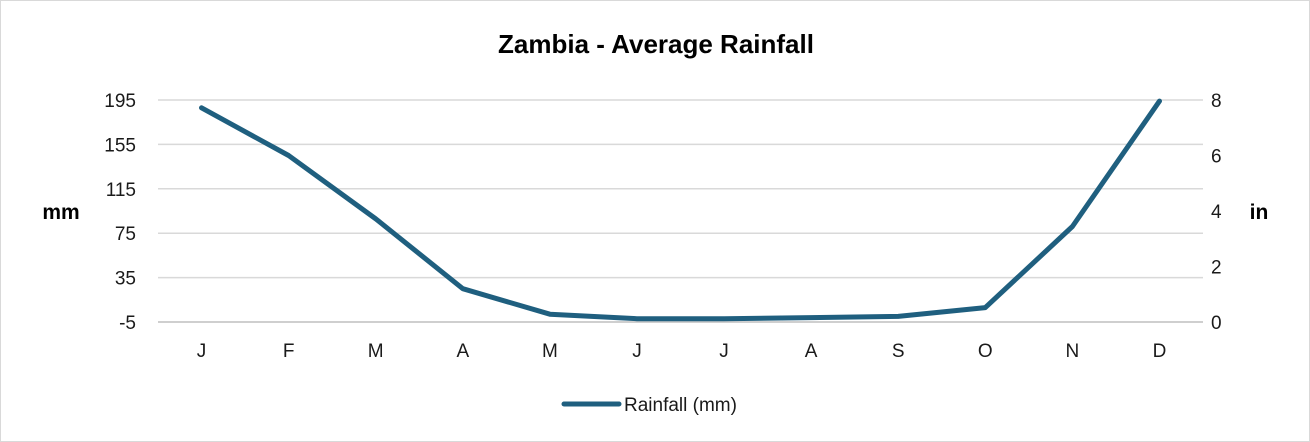  Describe the element at coordinates (60, 212) in the screenshot. I see `left-axis-label: mm` at that location.